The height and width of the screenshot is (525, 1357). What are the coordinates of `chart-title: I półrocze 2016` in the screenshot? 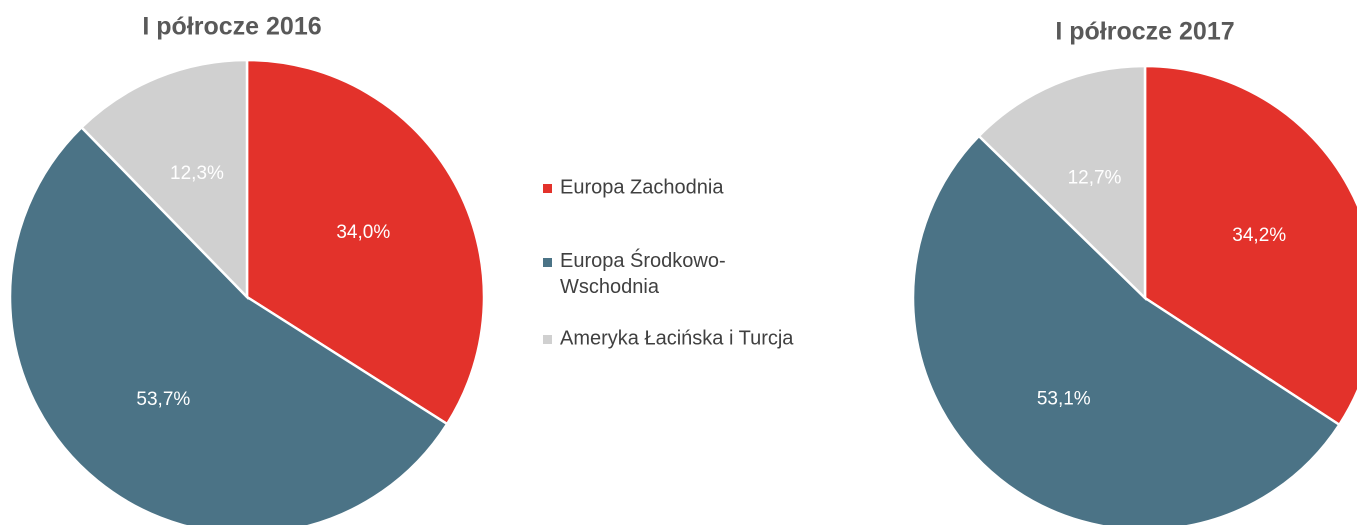 It's located at (231, 27).